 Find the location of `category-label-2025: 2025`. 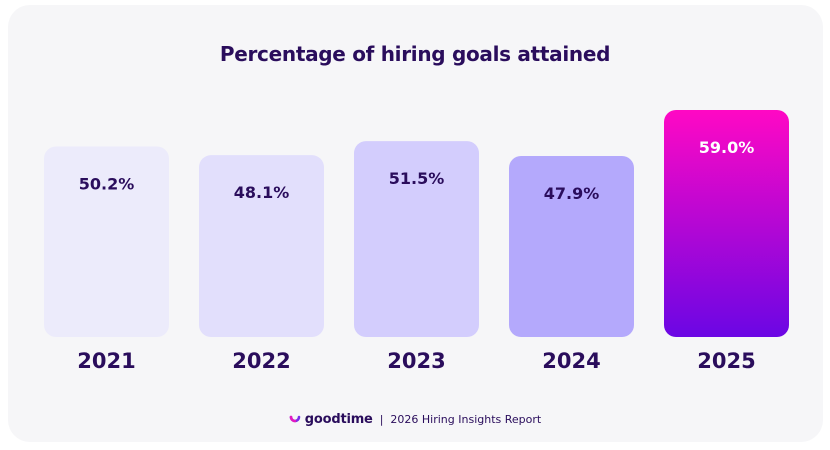

category-label-2025: 2025 is located at coordinates (726, 361).